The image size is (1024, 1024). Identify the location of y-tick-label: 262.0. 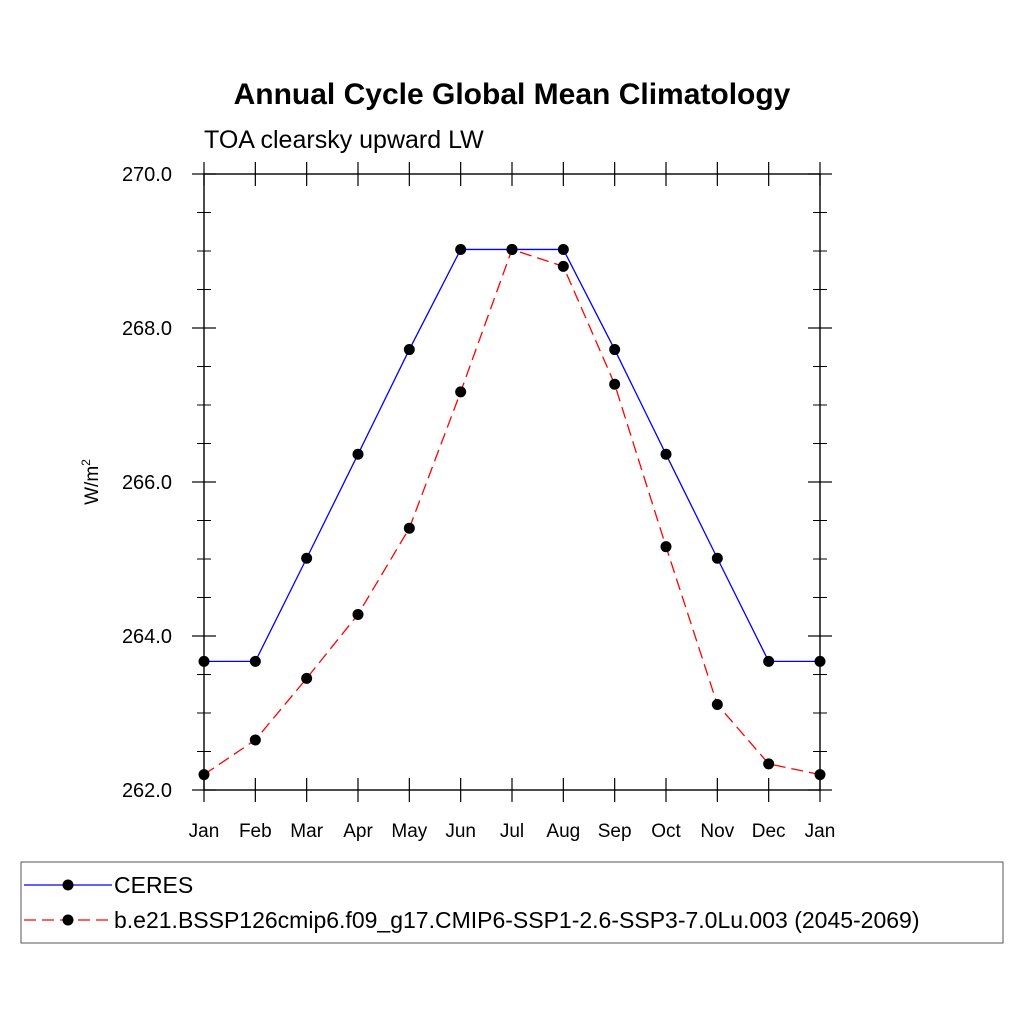
(147, 791).